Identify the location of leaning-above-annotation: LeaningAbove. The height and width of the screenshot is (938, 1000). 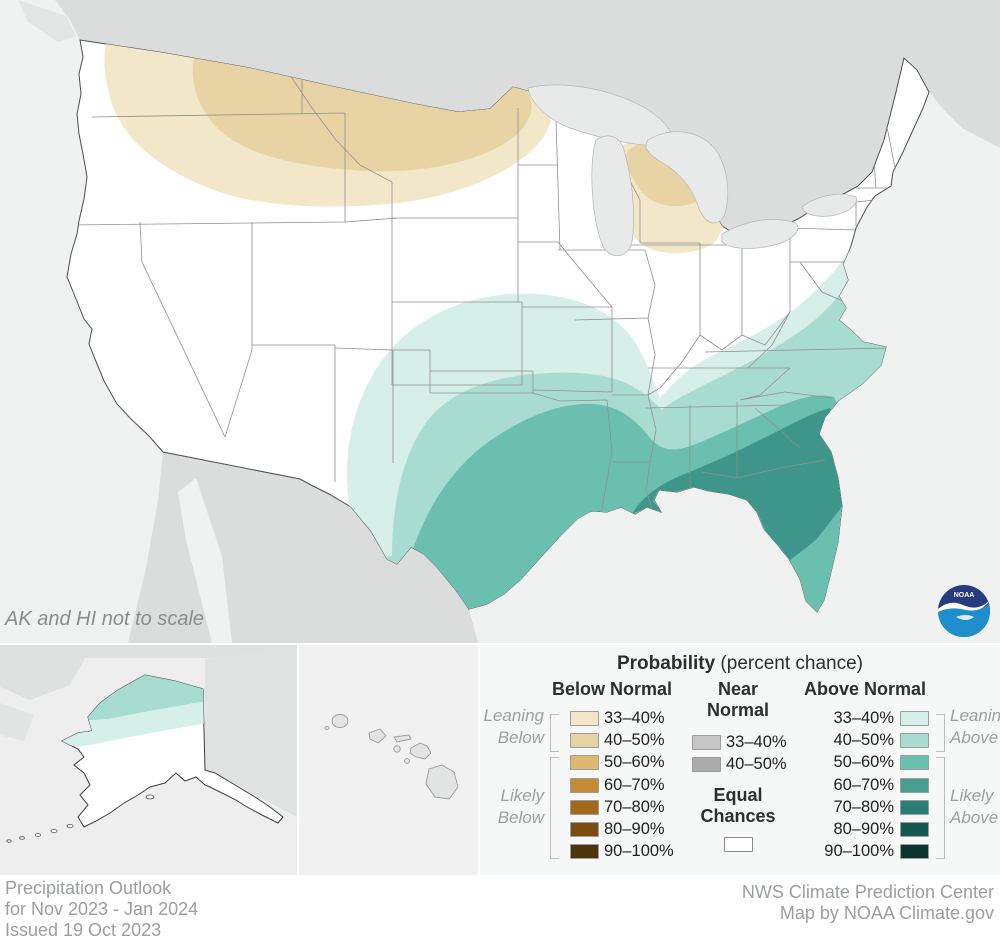
(975, 726).